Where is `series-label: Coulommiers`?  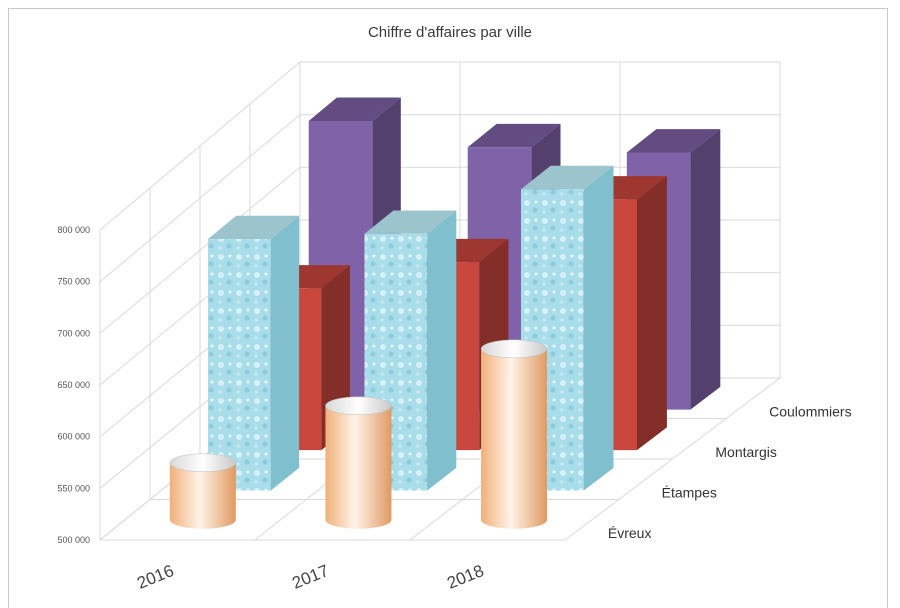 series-label: Coulommiers is located at coordinates (810, 411).